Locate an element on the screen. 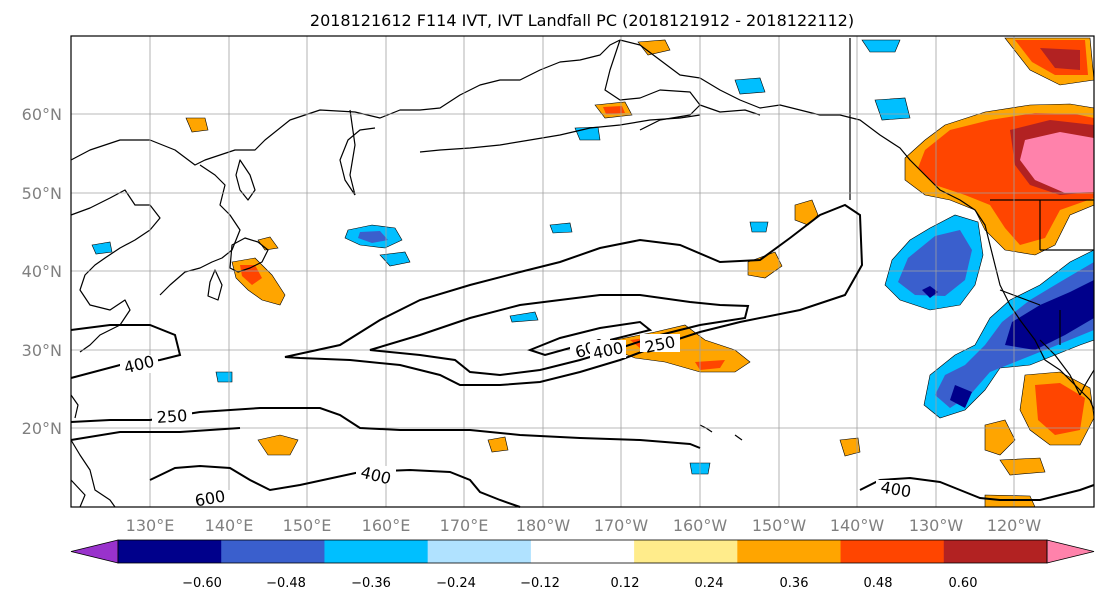 The width and height of the screenshot is (1105, 601). contour-label: 250 is located at coordinates (172, 416).